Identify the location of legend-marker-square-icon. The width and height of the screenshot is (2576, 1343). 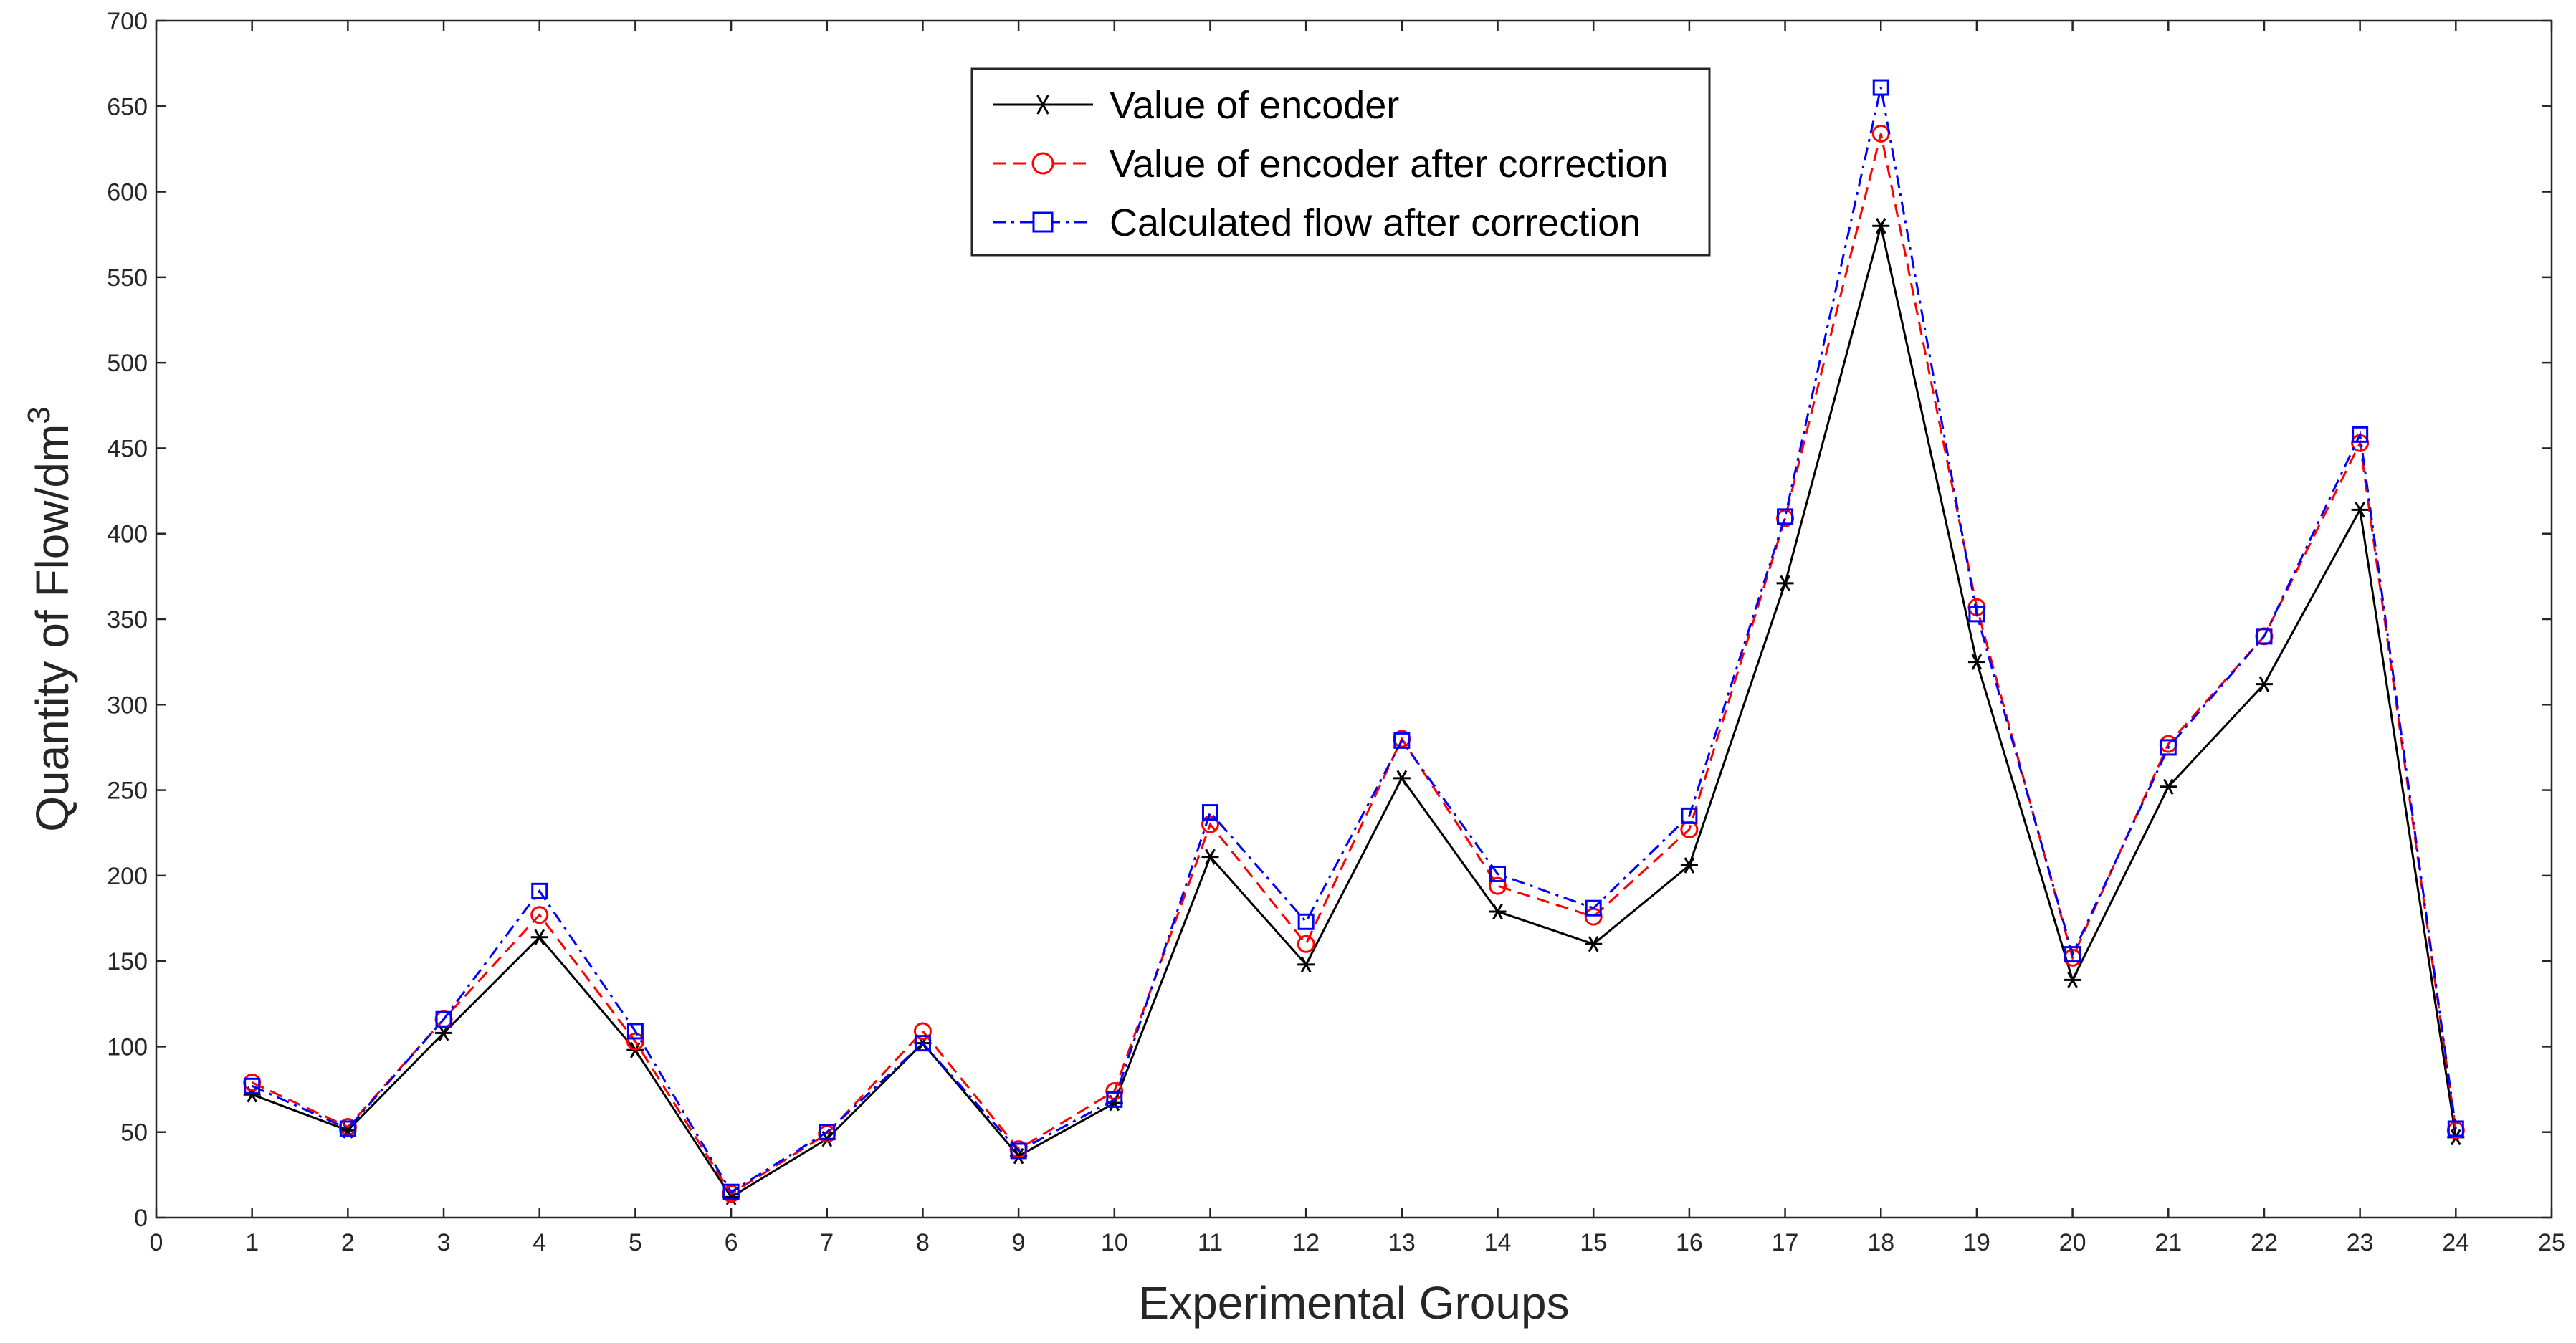
(1043, 222).